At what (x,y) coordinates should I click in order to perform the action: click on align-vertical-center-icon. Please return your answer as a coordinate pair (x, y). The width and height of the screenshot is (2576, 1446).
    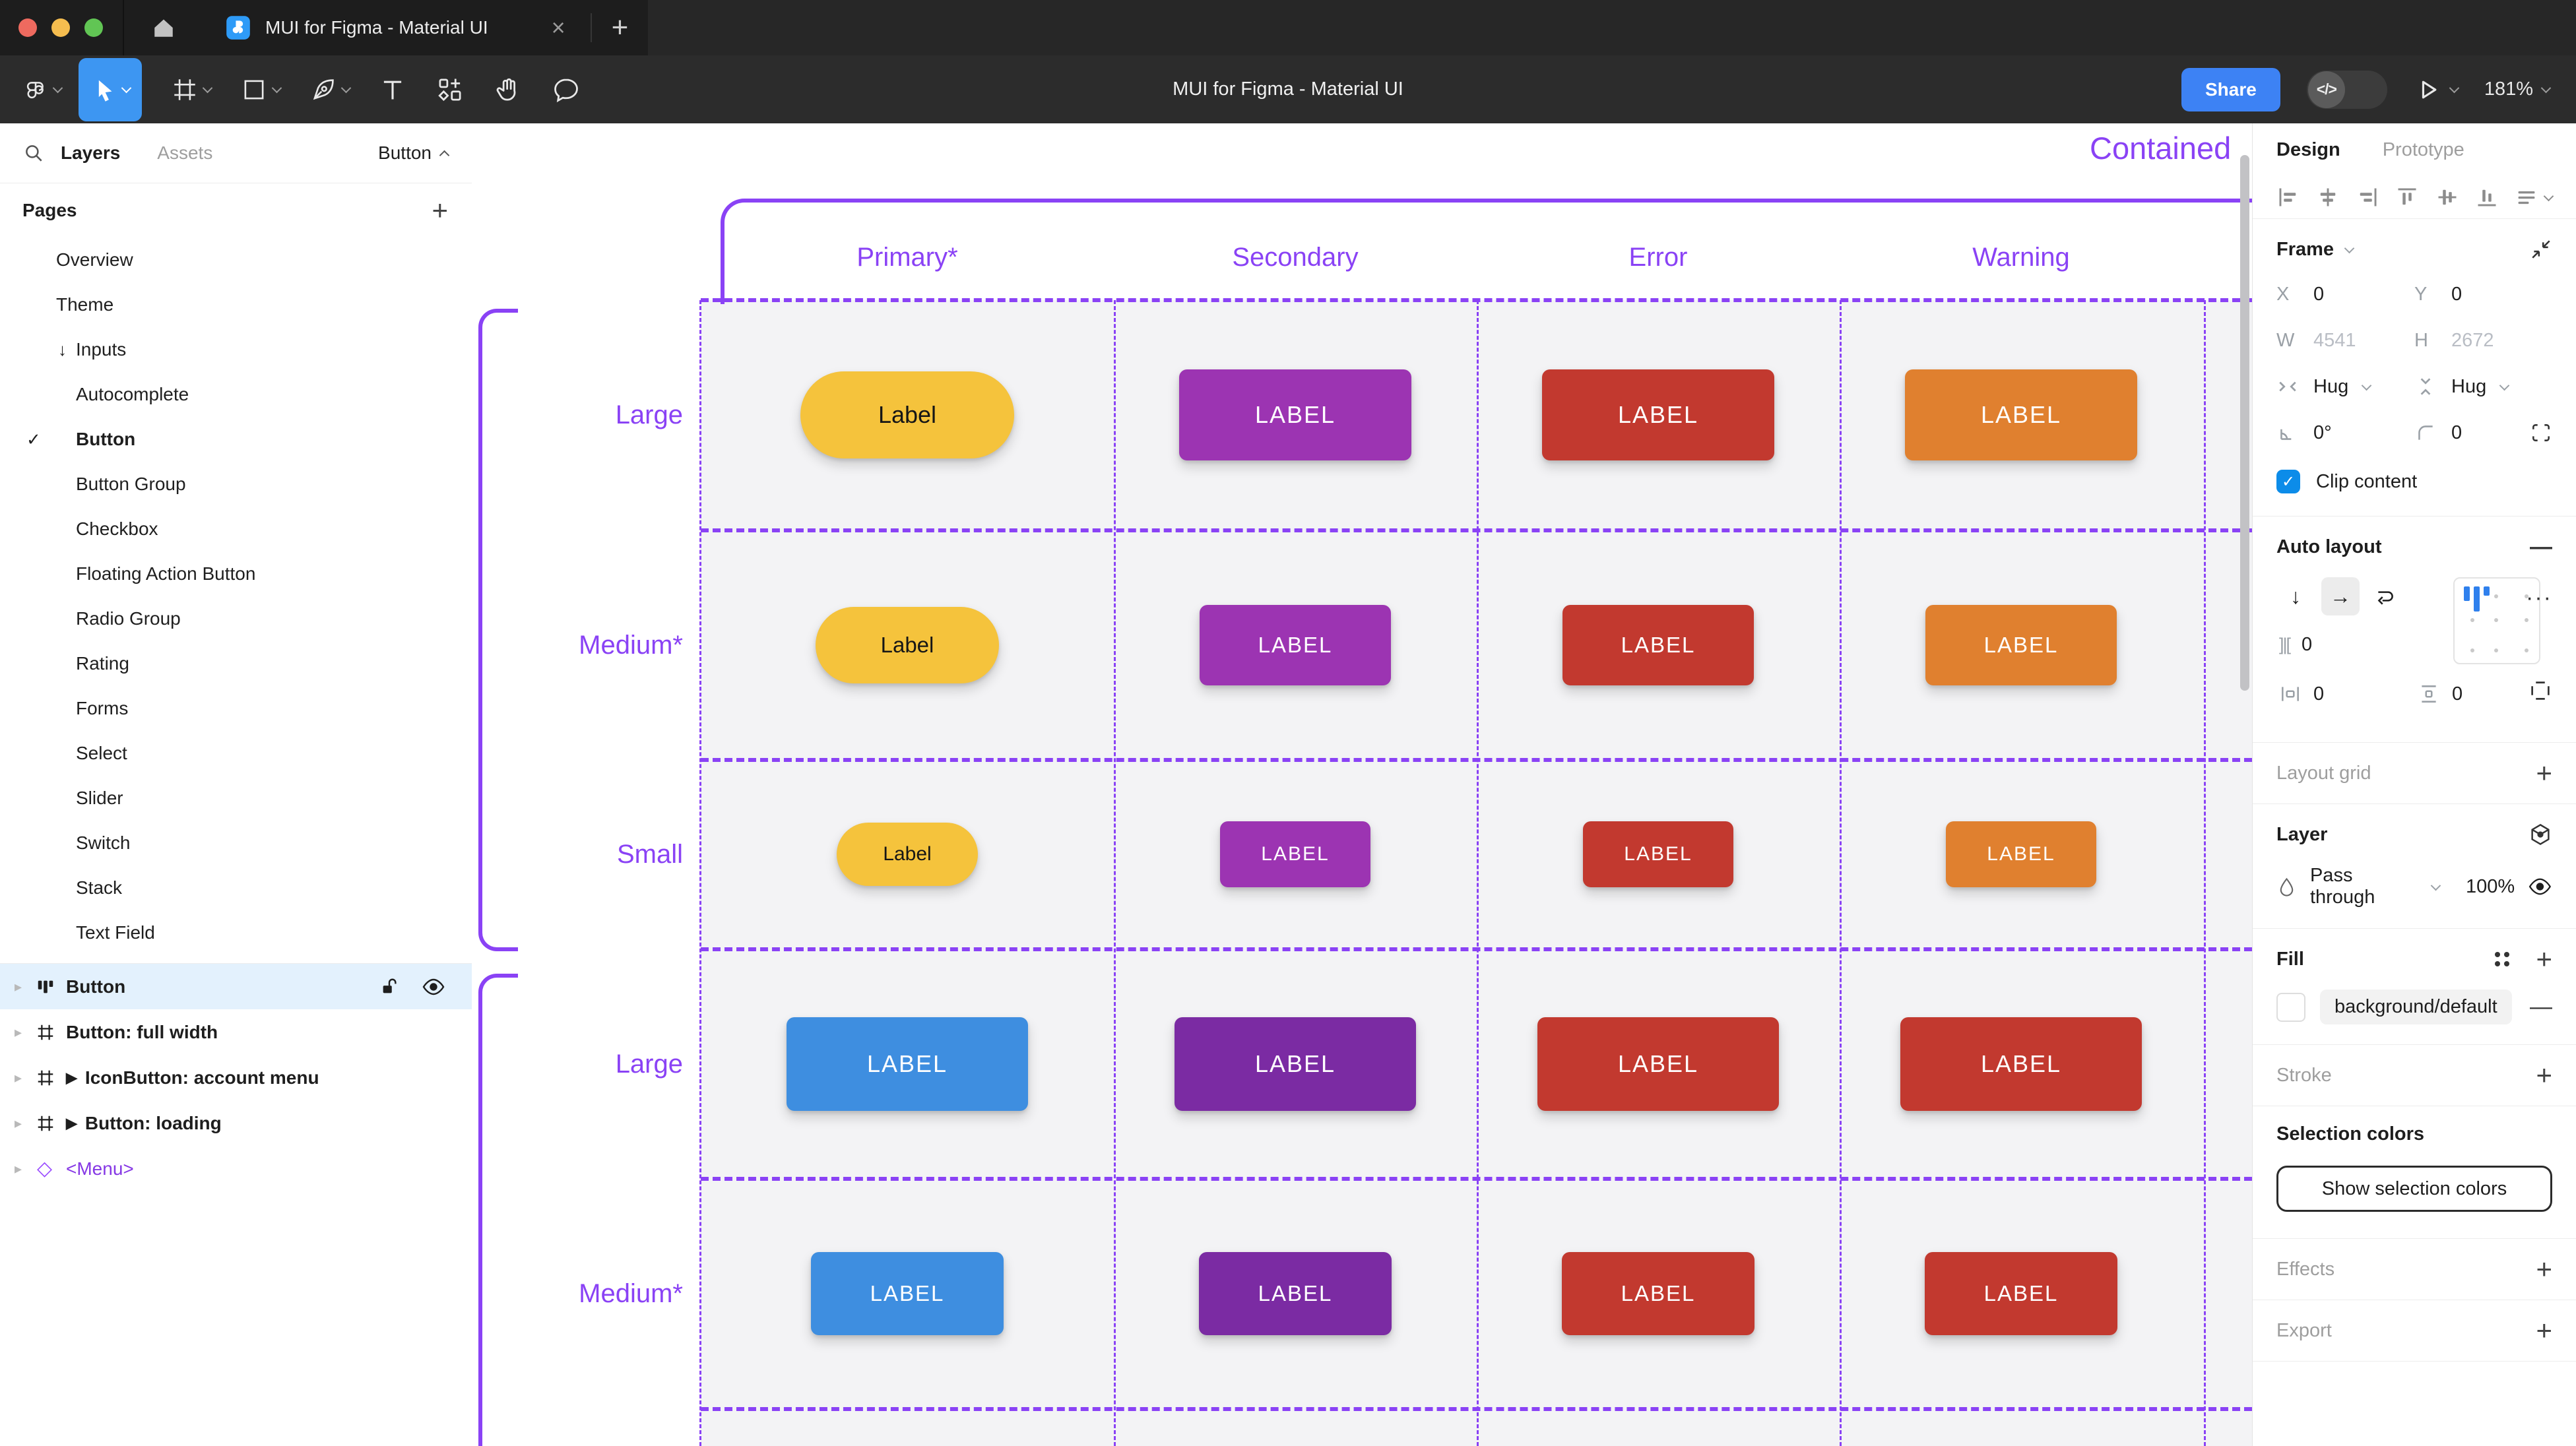
    Looking at the image, I should click on (2447, 197).